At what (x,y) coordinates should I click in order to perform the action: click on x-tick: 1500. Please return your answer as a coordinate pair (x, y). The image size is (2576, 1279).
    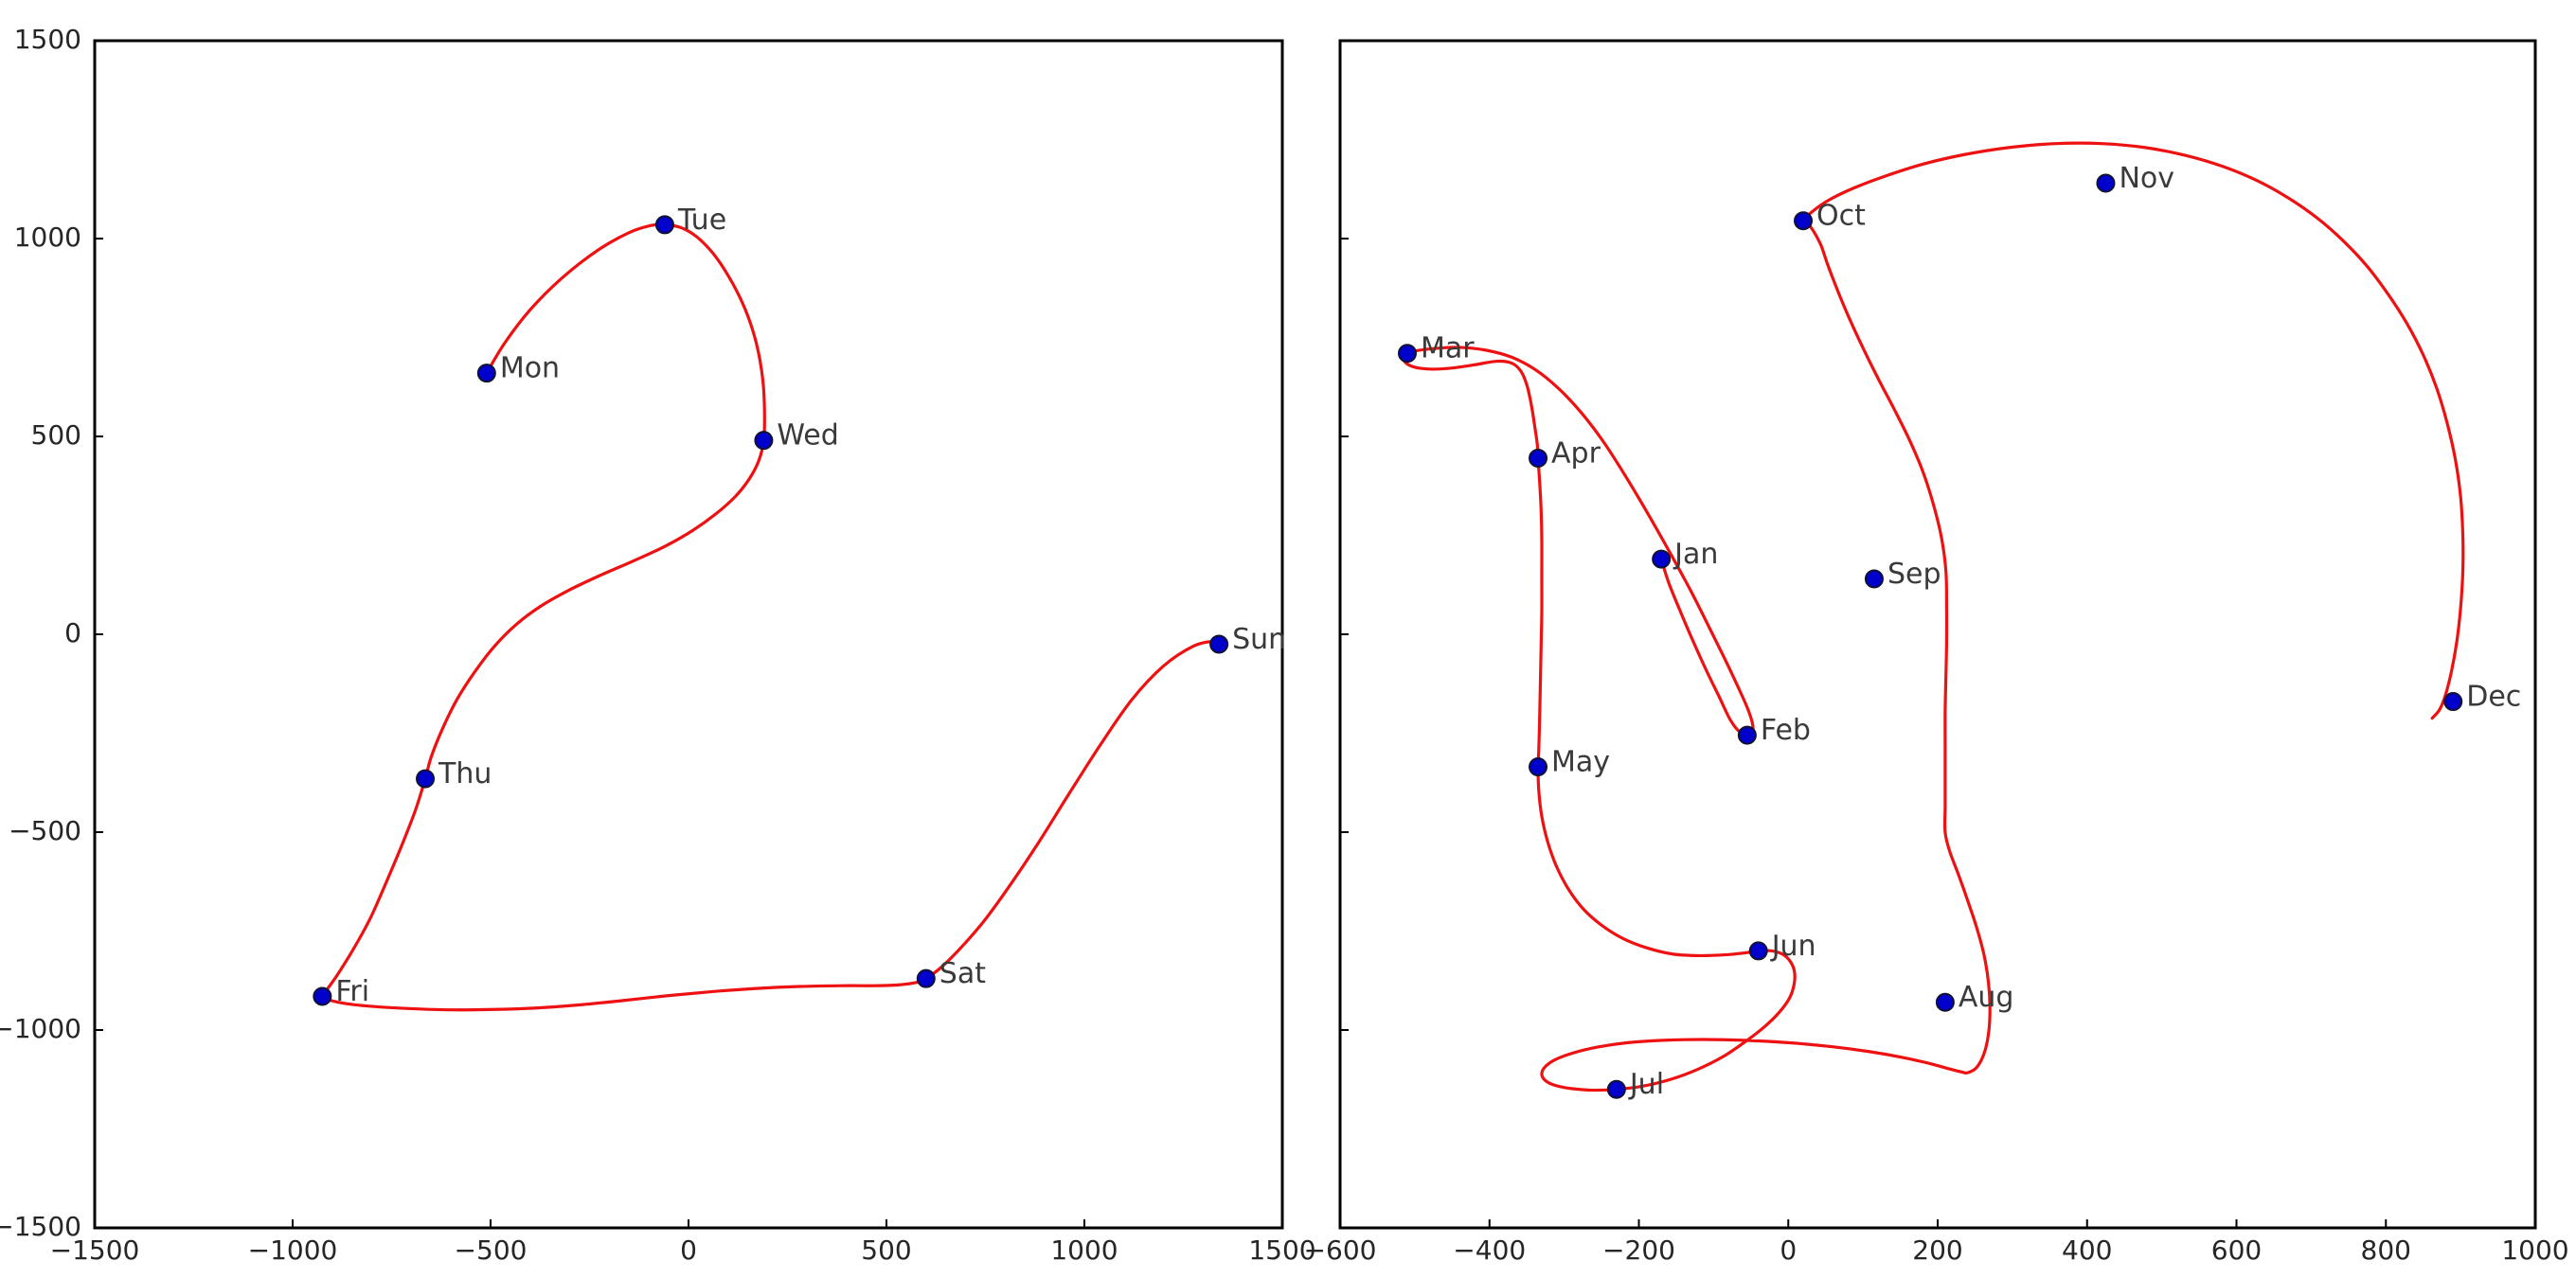
    Looking at the image, I should click on (1282, 1242).